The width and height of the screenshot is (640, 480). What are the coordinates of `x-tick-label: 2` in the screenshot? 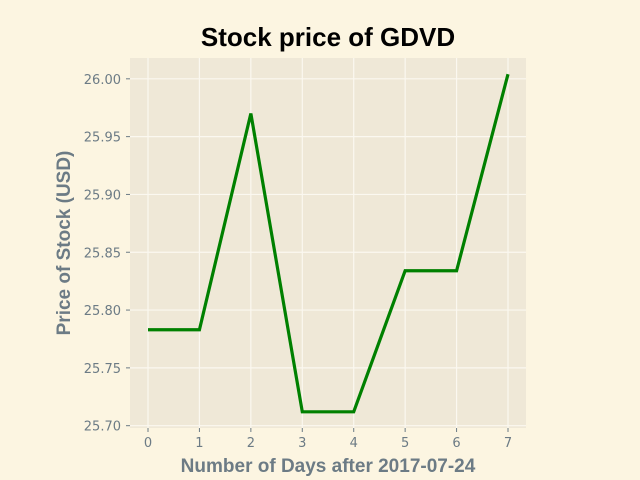 It's located at (251, 443).